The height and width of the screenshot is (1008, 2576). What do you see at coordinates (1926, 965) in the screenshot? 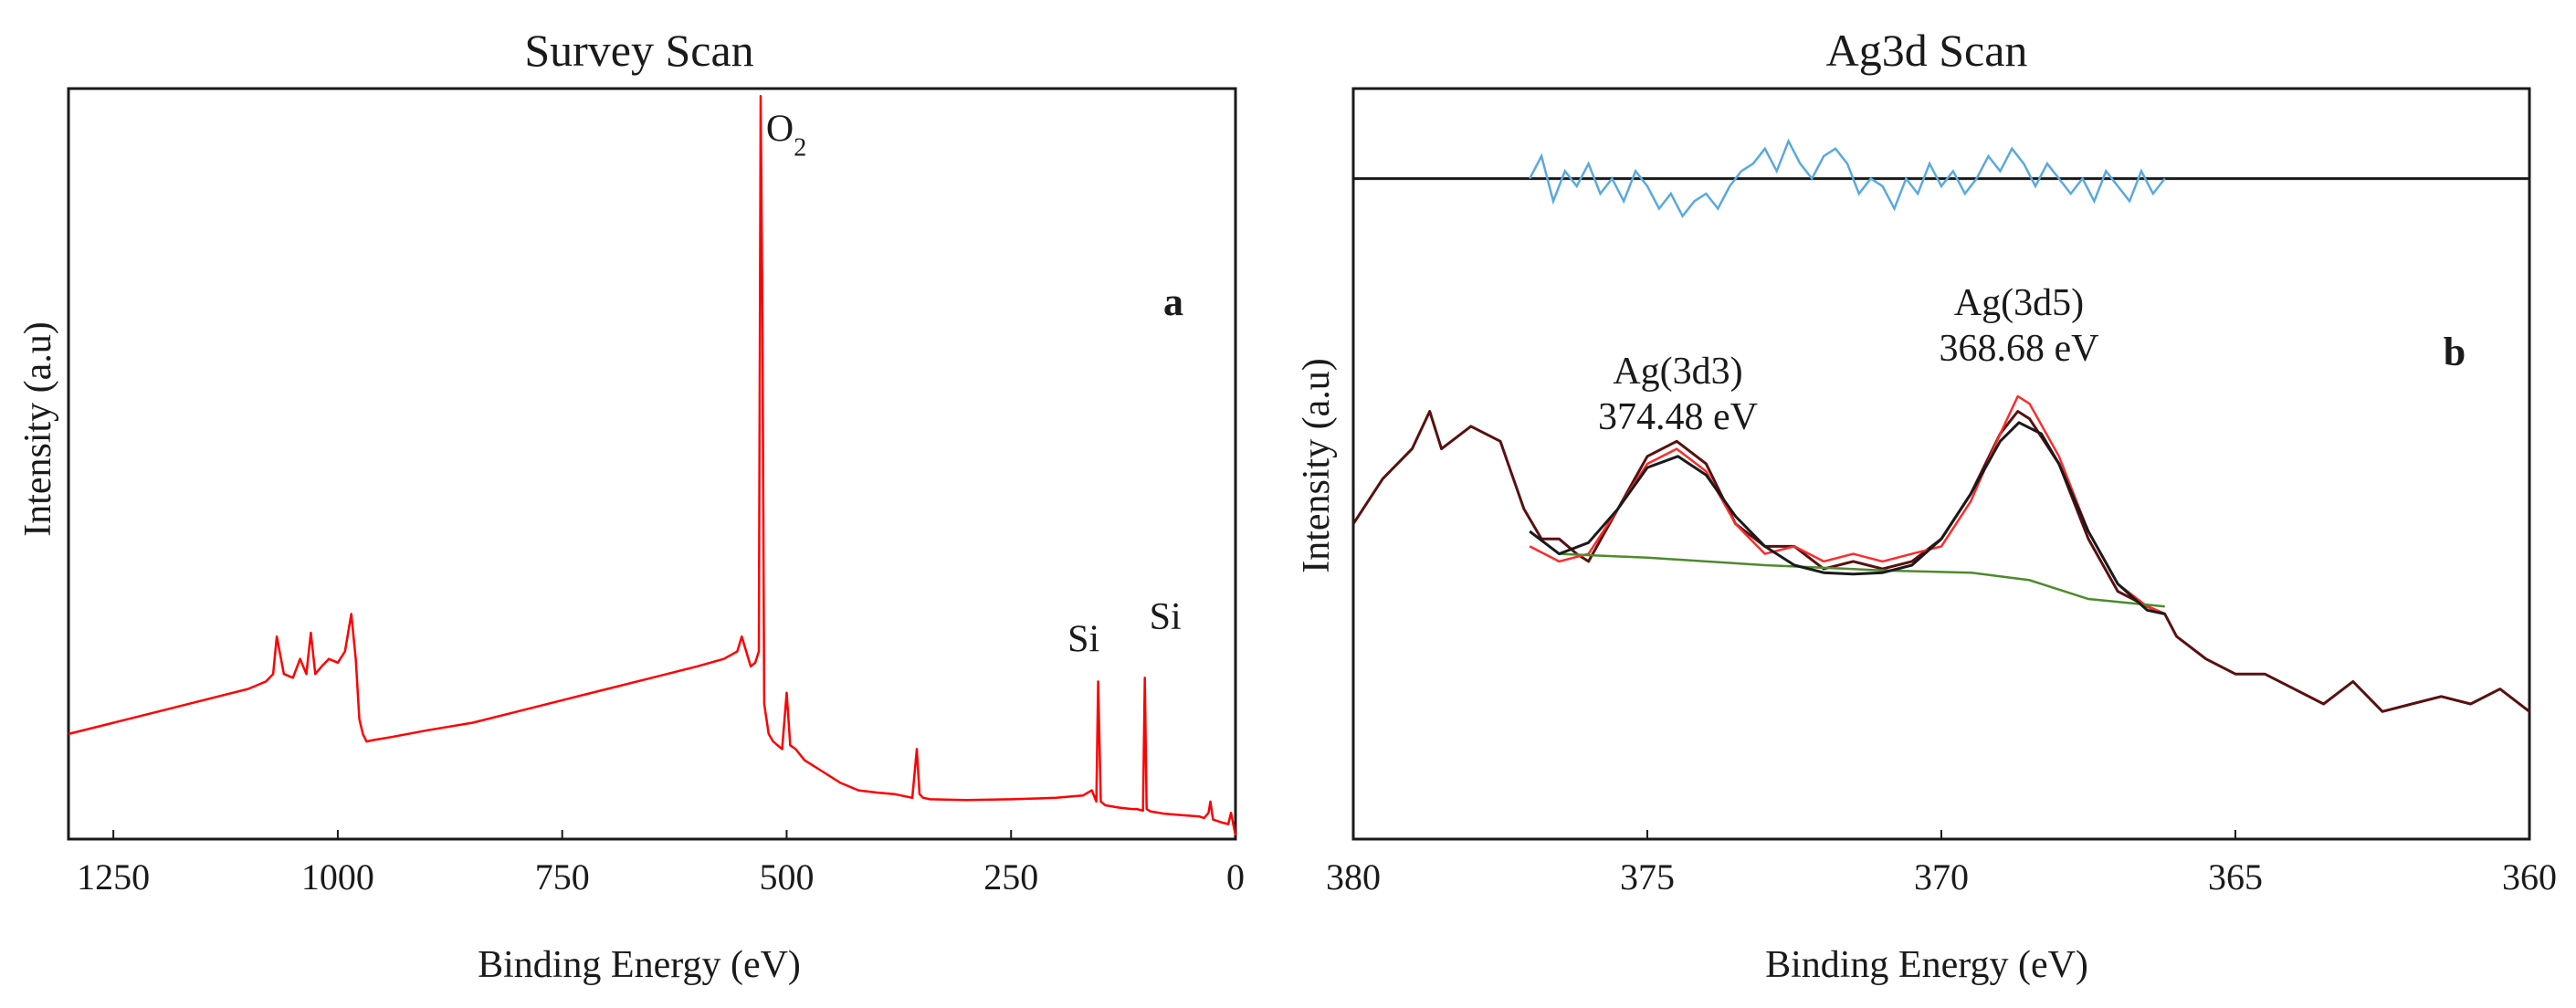
I see `ag3d-scan-xlabel: Binding Energy (eV)` at bounding box center [1926, 965].